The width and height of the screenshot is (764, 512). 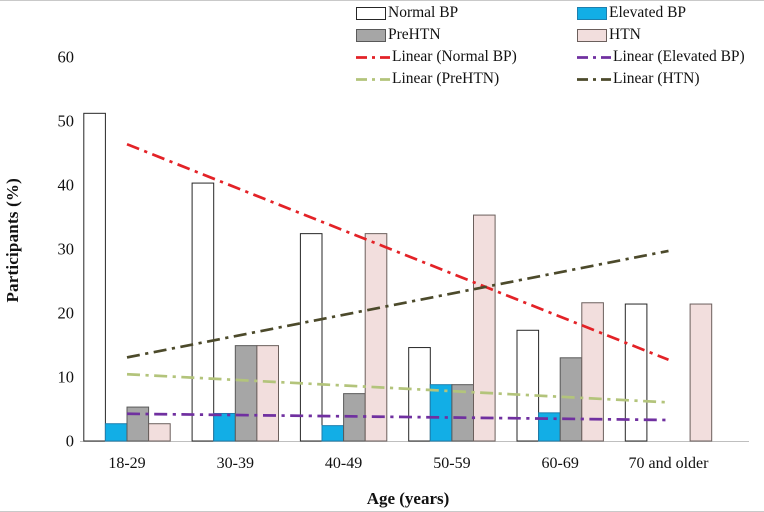 What do you see at coordinates (70, 441) in the screenshot?
I see `y-tick-label-0: 0` at bounding box center [70, 441].